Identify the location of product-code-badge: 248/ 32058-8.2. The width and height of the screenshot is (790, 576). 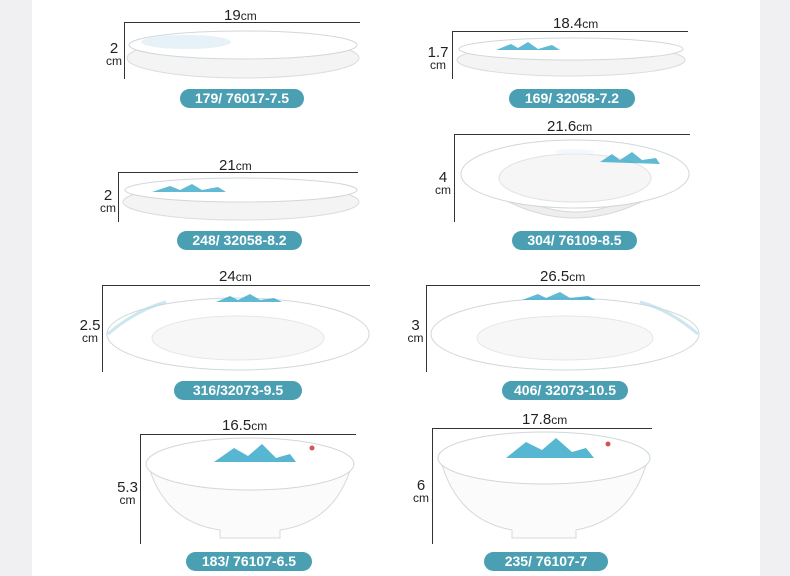
(239, 240).